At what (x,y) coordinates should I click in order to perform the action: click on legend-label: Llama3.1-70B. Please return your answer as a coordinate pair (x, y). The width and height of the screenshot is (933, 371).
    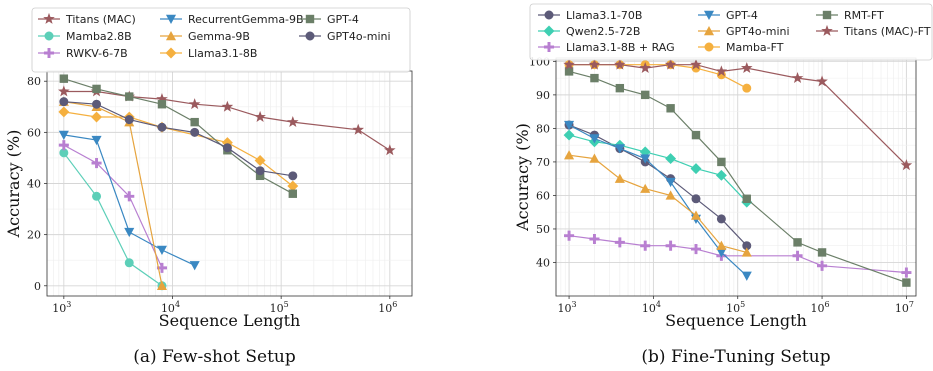
    Looking at the image, I should click on (604, 15).